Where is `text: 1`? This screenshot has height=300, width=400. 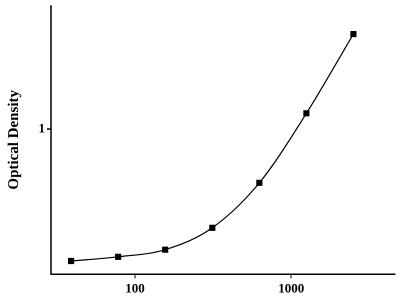
text: 1 is located at coordinates (41, 128).